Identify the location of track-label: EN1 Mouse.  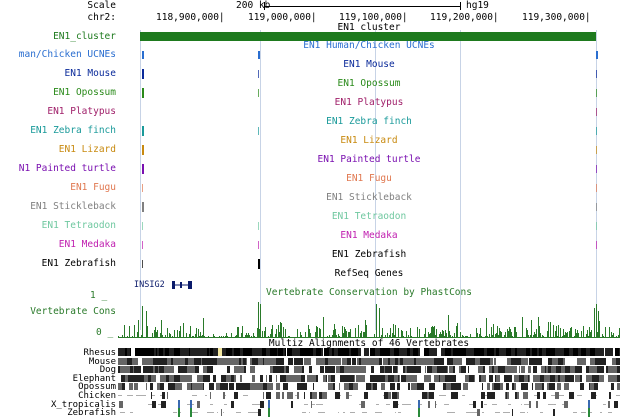
(90, 73).